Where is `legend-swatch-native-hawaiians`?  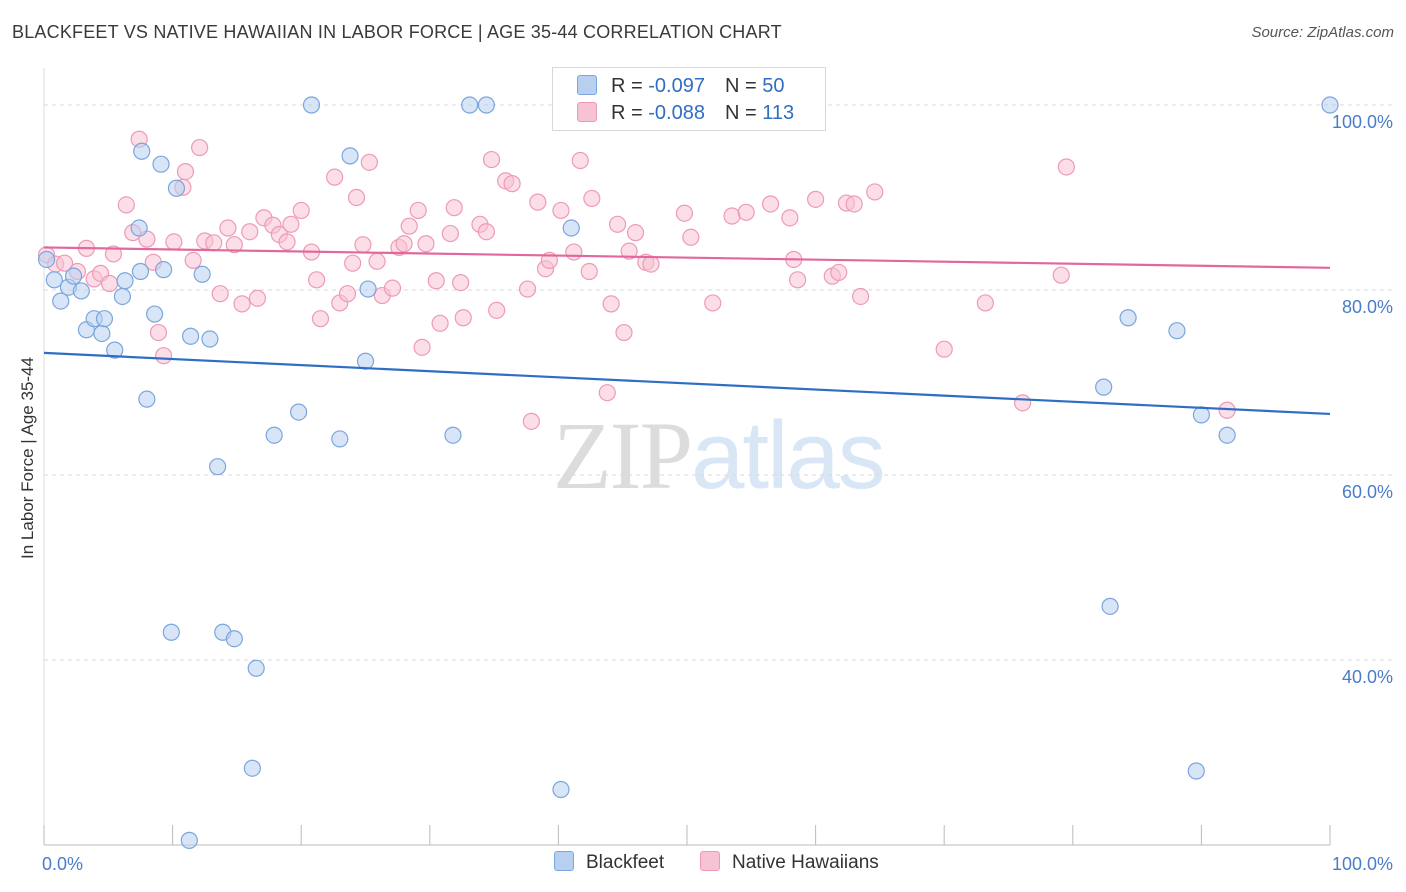
legend-swatch-native-hawaiians is located at coordinates (587, 112).